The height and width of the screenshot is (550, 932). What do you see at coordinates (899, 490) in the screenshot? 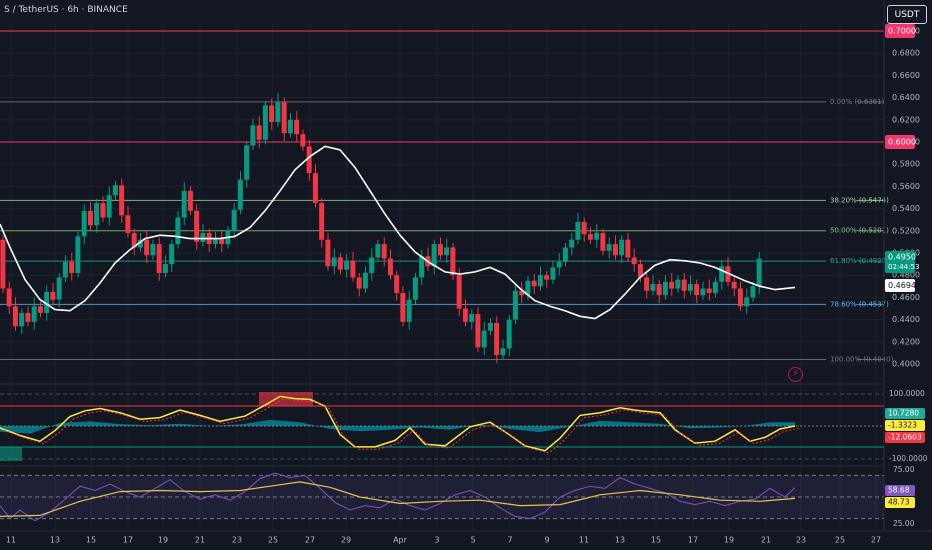
I see `rsi-value-label: 58.68` at bounding box center [899, 490].